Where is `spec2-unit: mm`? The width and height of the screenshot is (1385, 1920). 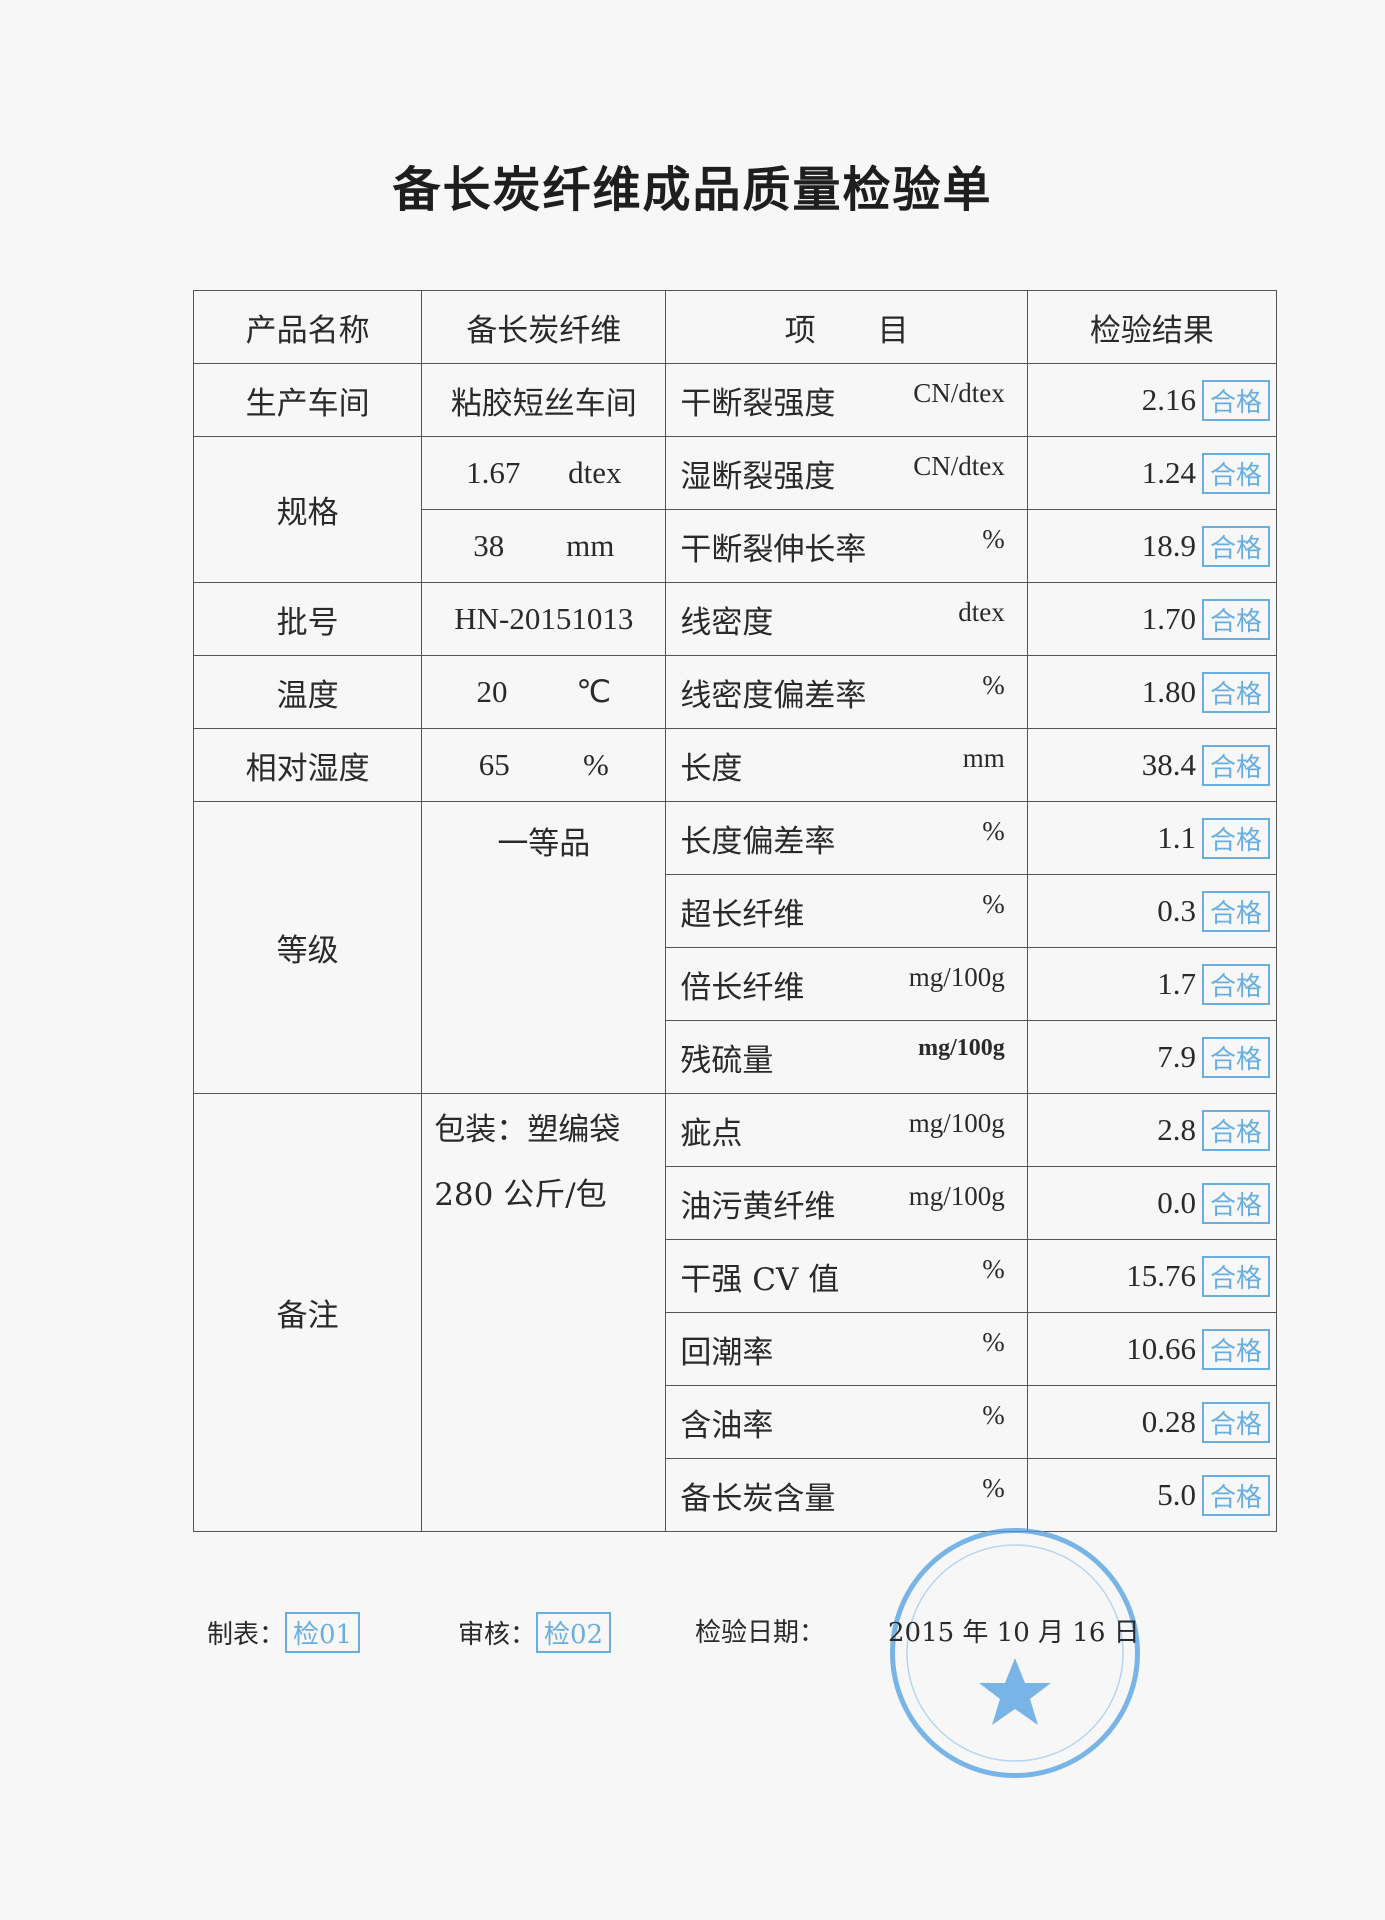
spec2-unit: mm is located at coordinates (590, 545).